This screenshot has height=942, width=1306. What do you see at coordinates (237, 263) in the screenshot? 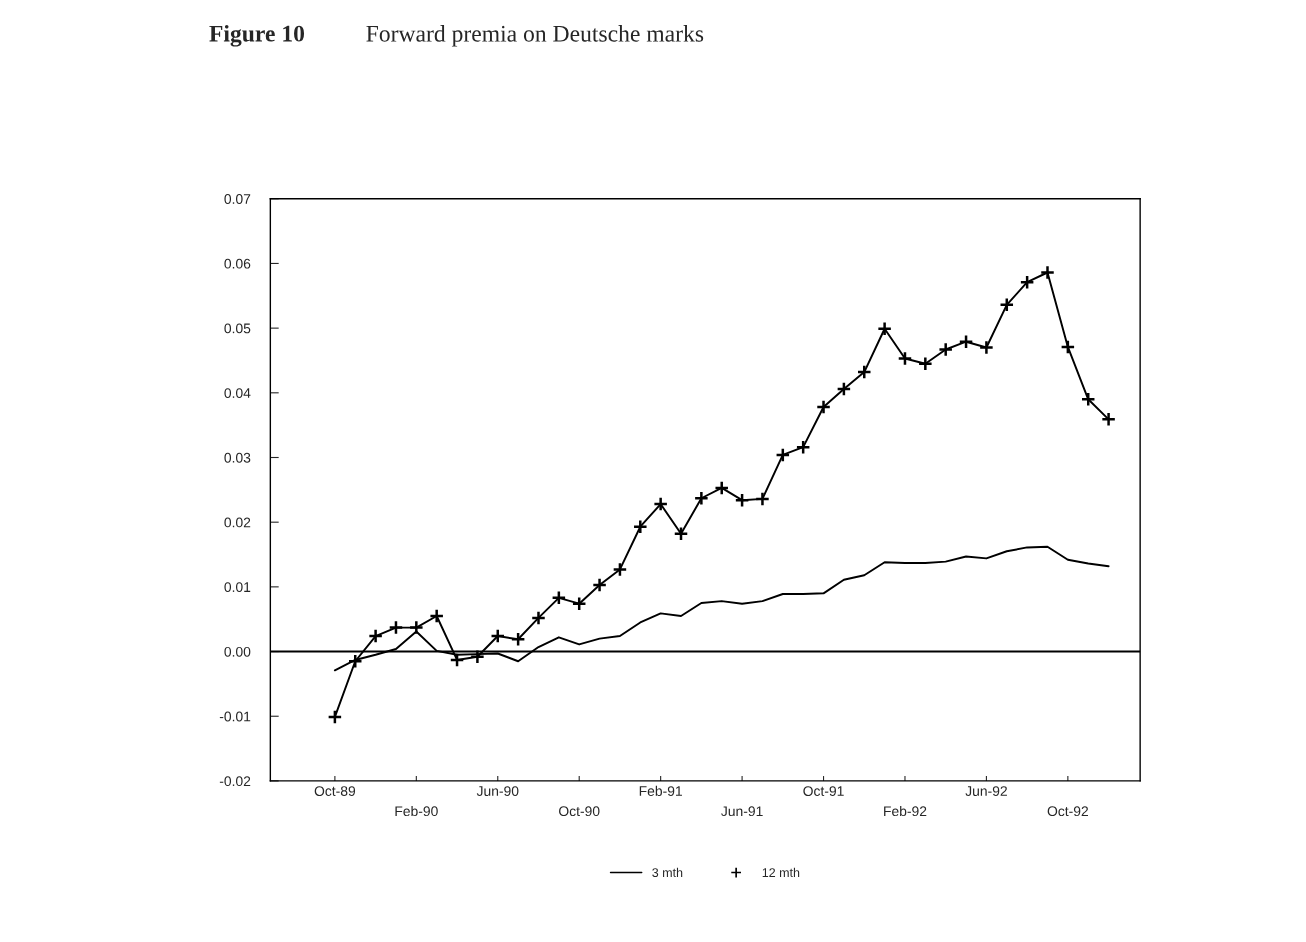
I see `y-tick-label: 0.06` at bounding box center [237, 263].